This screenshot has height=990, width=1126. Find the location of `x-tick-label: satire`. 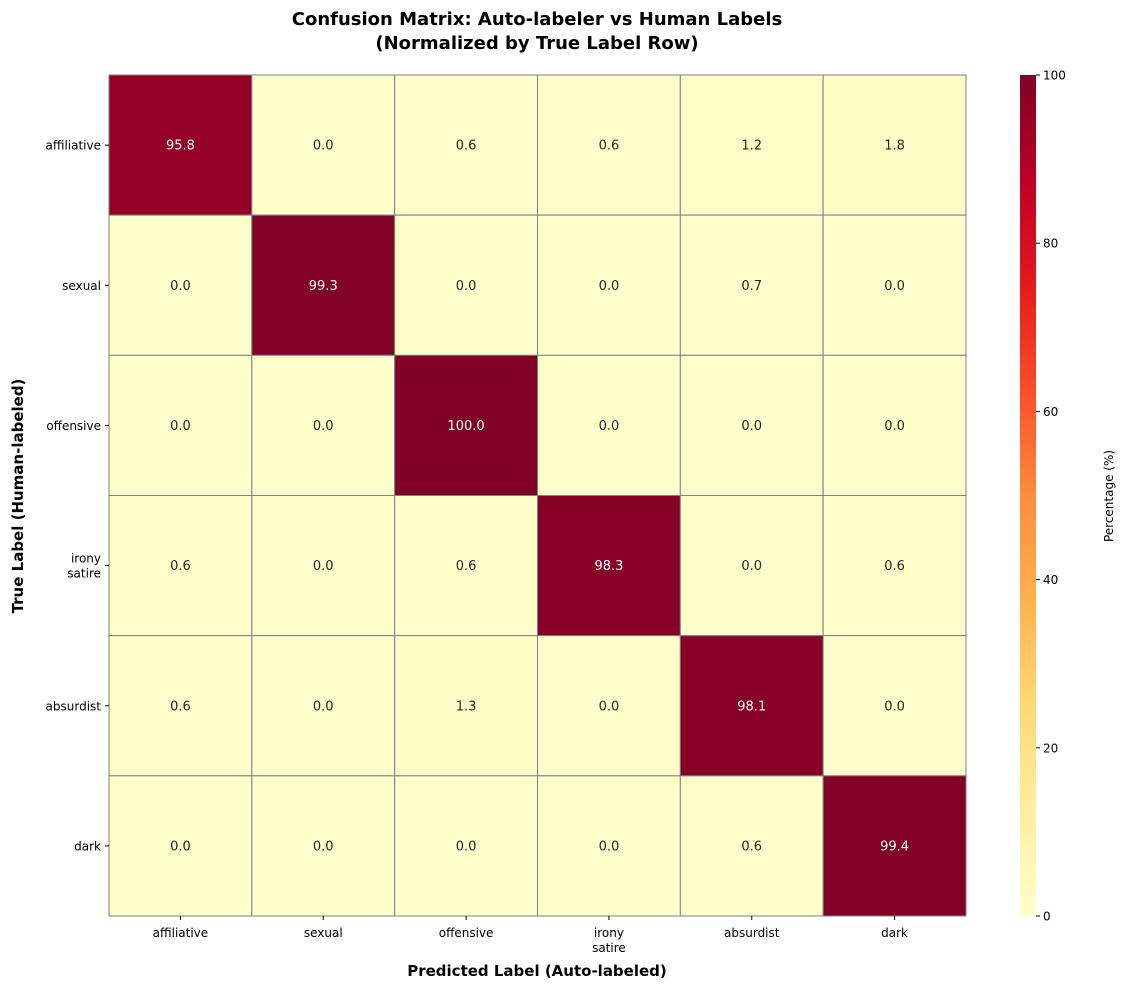

x-tick-label: satire is located at coordinates (609, 948).